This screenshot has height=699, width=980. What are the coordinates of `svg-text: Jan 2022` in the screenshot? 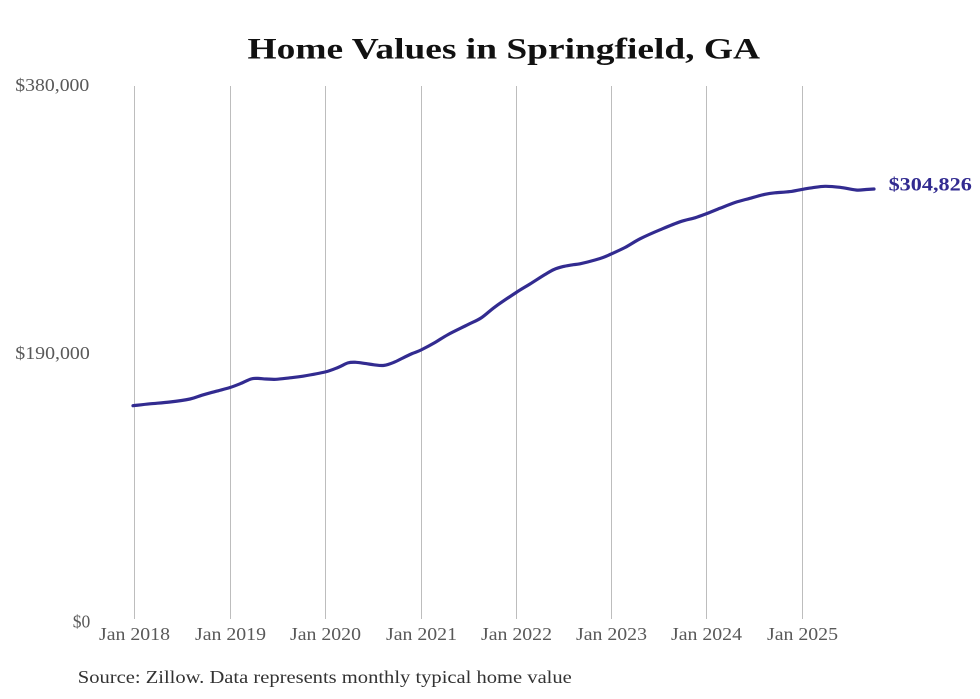 It's located at (516, 634).